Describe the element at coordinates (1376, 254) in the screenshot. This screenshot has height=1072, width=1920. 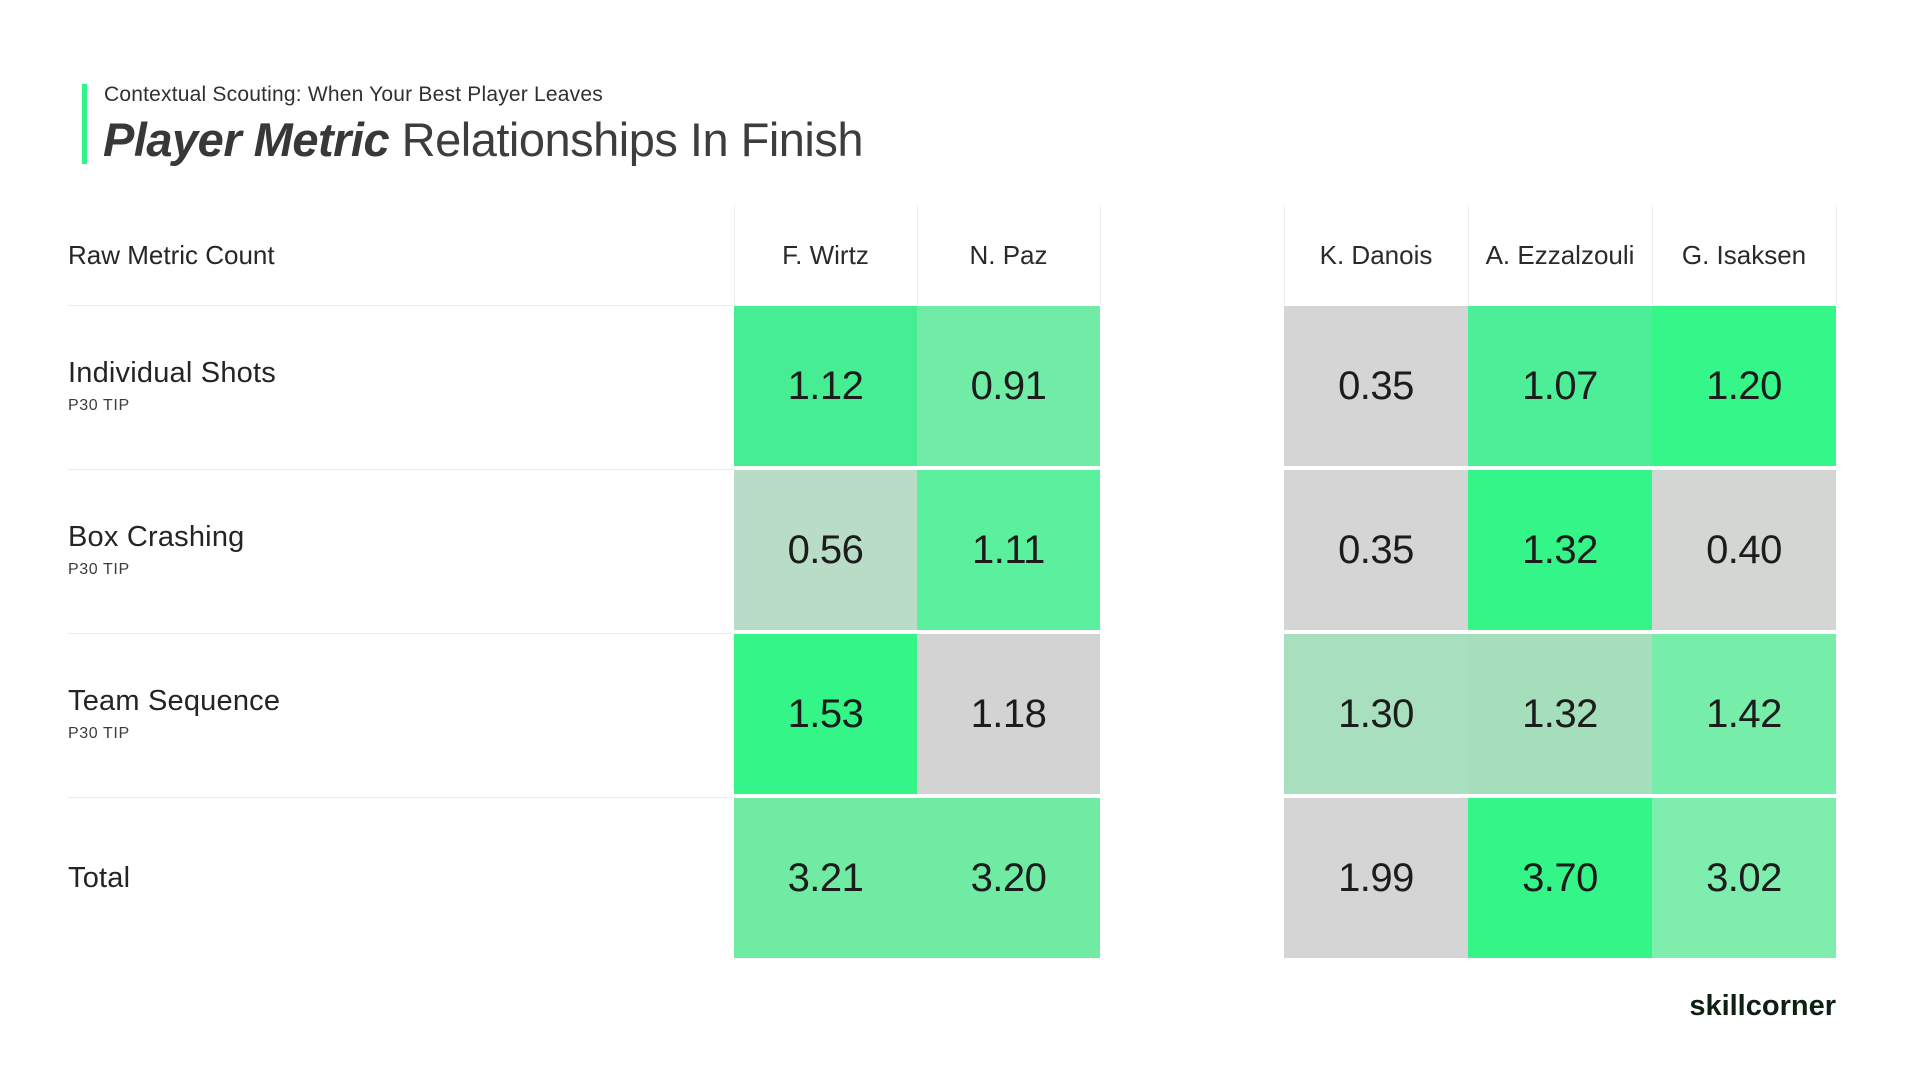
I see `column-header-k-danois: K. Danois` at that location.